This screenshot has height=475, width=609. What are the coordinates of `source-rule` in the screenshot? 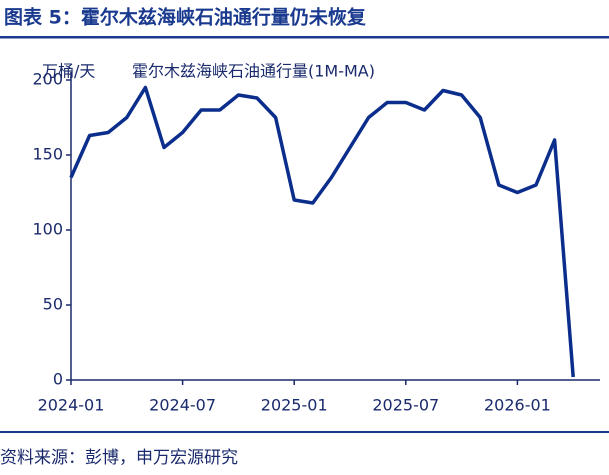 It's located at (304, 432).